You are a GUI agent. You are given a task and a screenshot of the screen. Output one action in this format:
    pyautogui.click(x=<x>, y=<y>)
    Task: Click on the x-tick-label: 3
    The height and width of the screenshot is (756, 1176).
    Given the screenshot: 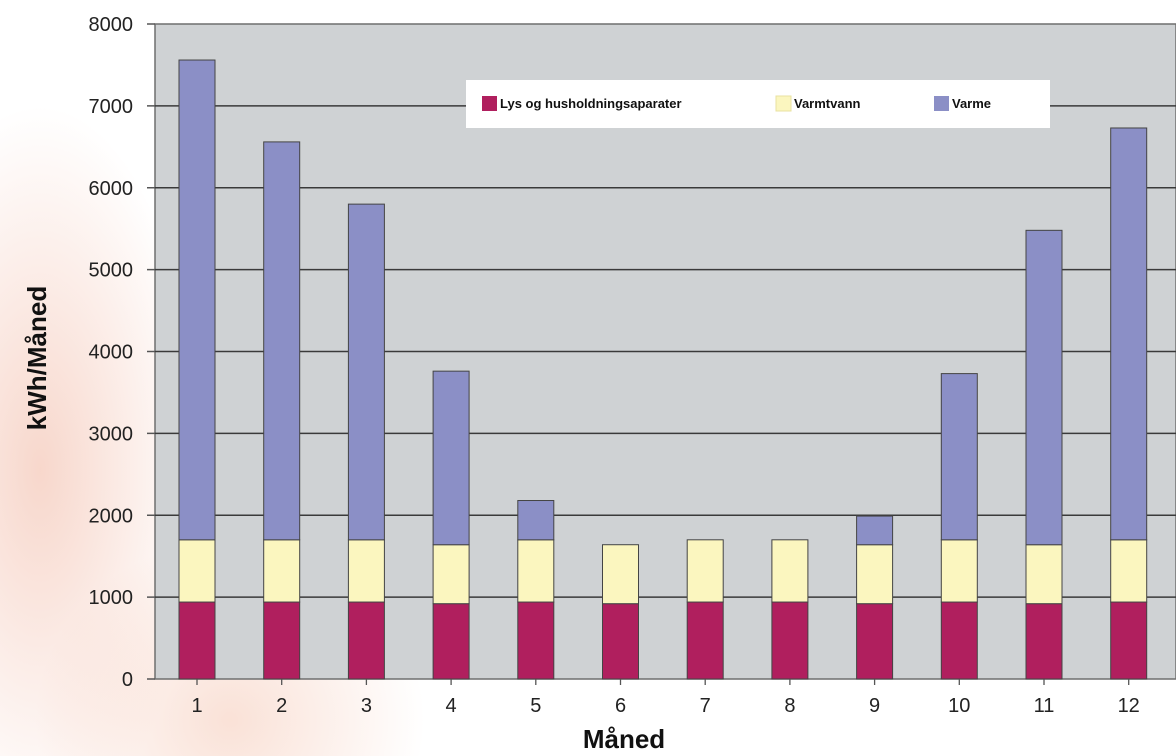 What is the action you would take?
    pyautogui.click(x=366, y=706)
    